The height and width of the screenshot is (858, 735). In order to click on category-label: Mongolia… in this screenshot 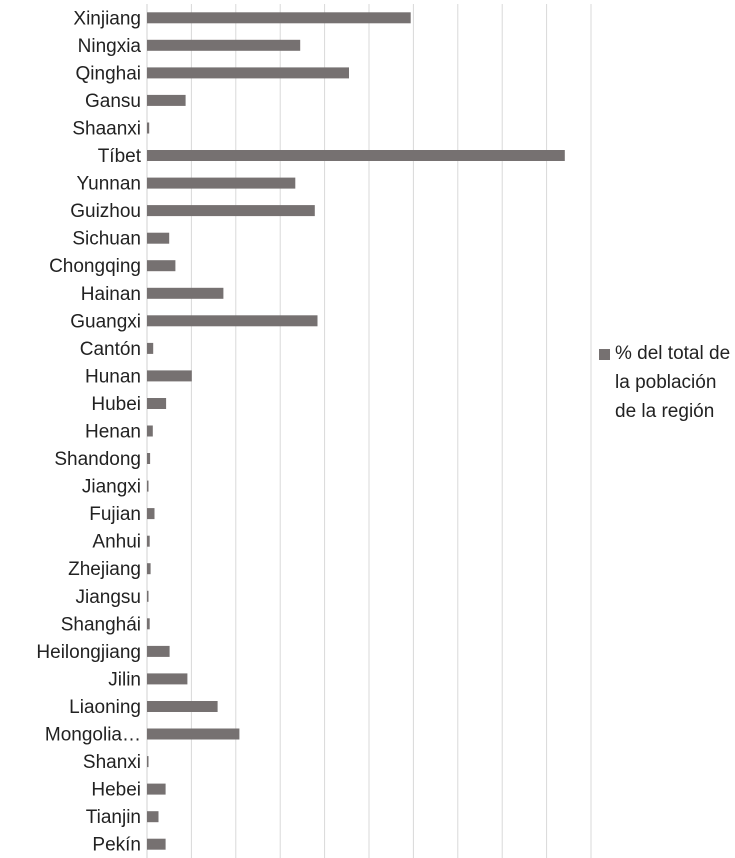, I will do `click(93, 735)`.